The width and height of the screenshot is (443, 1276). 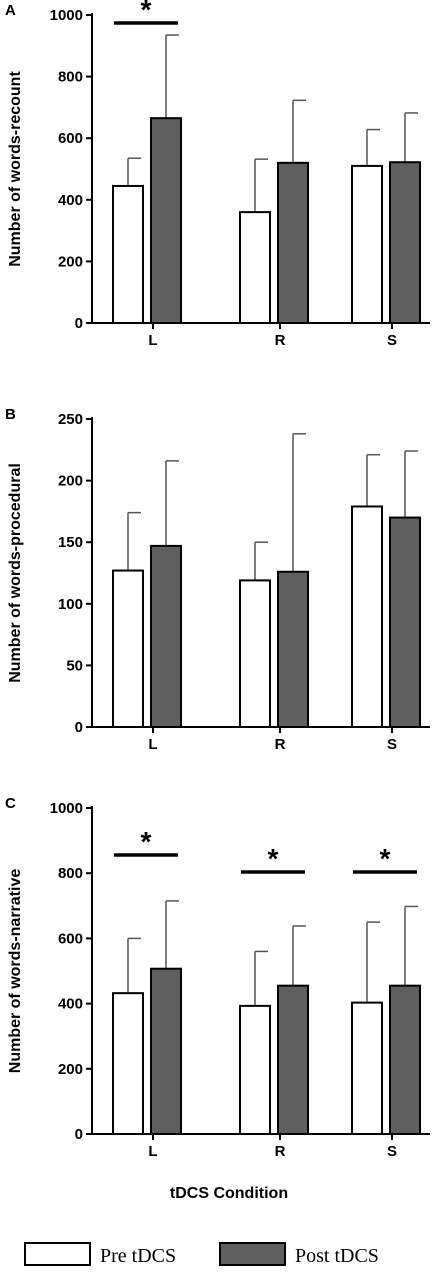 I want to click on panel-letter: B, so click(x=10, y=414).